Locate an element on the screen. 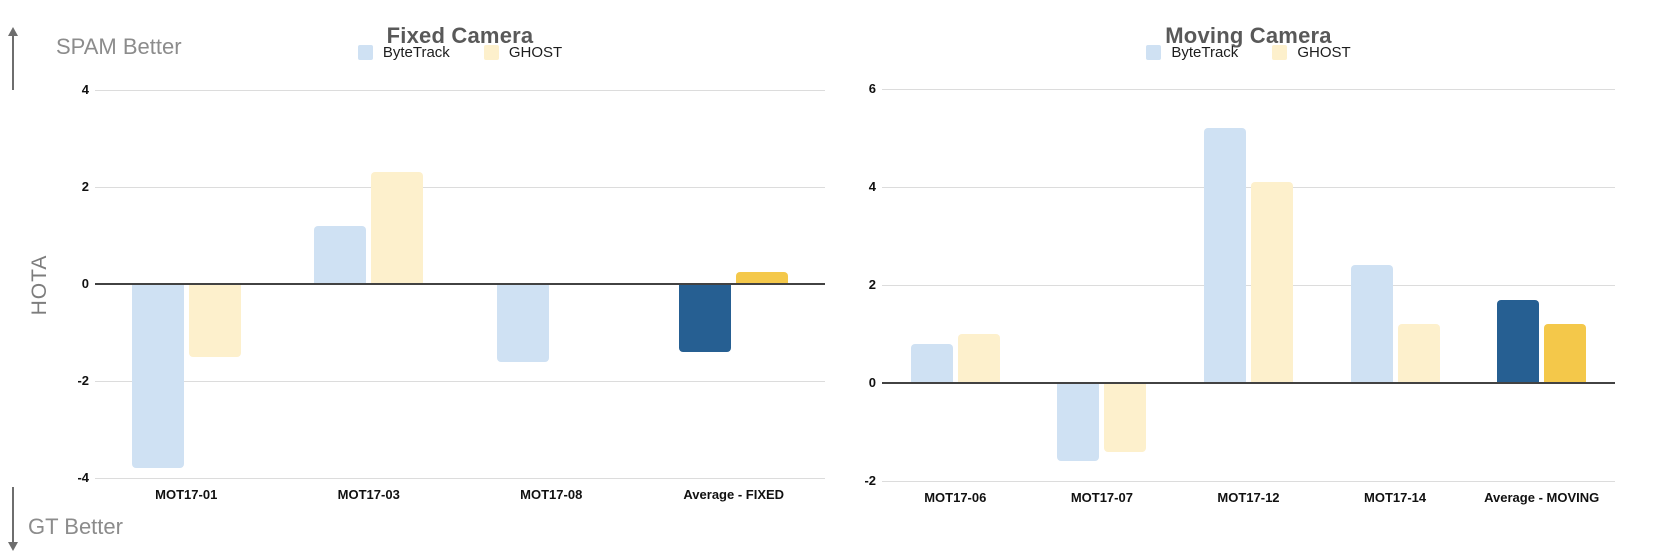 This screenshot has height=553, width=1661. arrow-down-icon is located at coordinates (13, 519).